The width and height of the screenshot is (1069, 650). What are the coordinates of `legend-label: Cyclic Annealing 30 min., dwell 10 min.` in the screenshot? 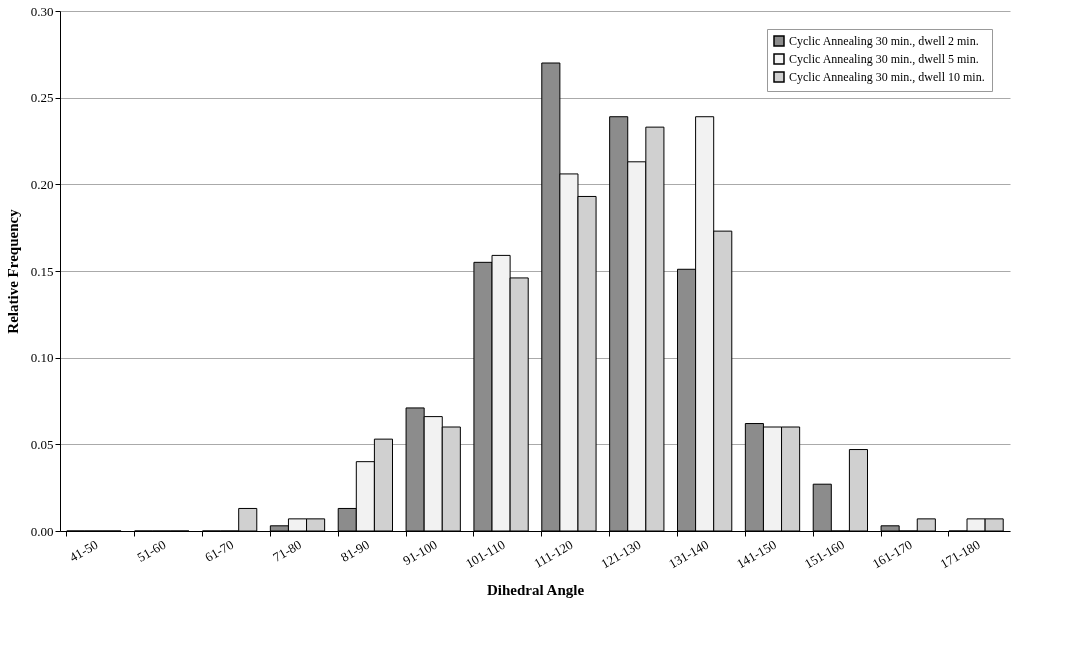 It's located at (887, 77).